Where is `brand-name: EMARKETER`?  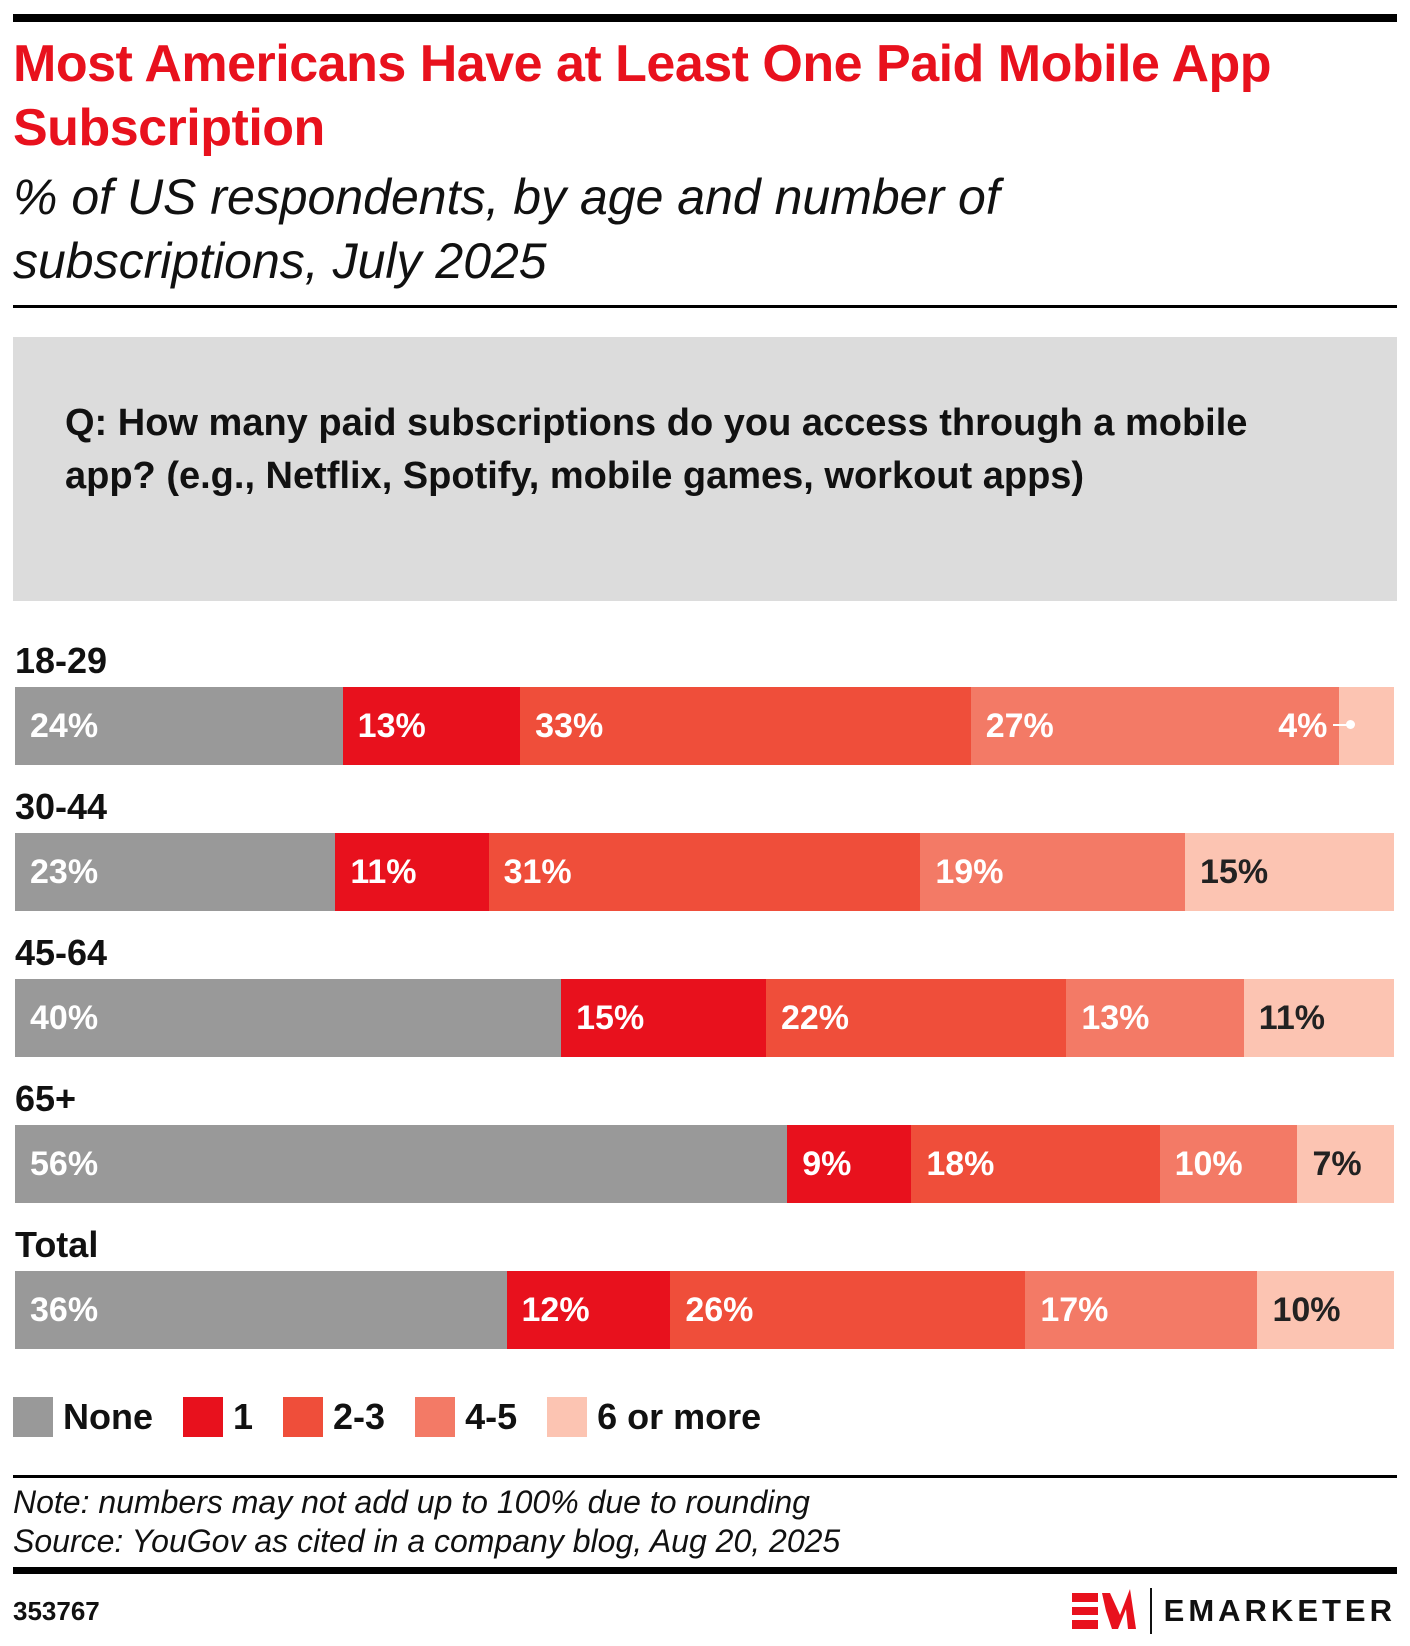 brand-name: EMARKETER is located at coordinates (1279, 1610).